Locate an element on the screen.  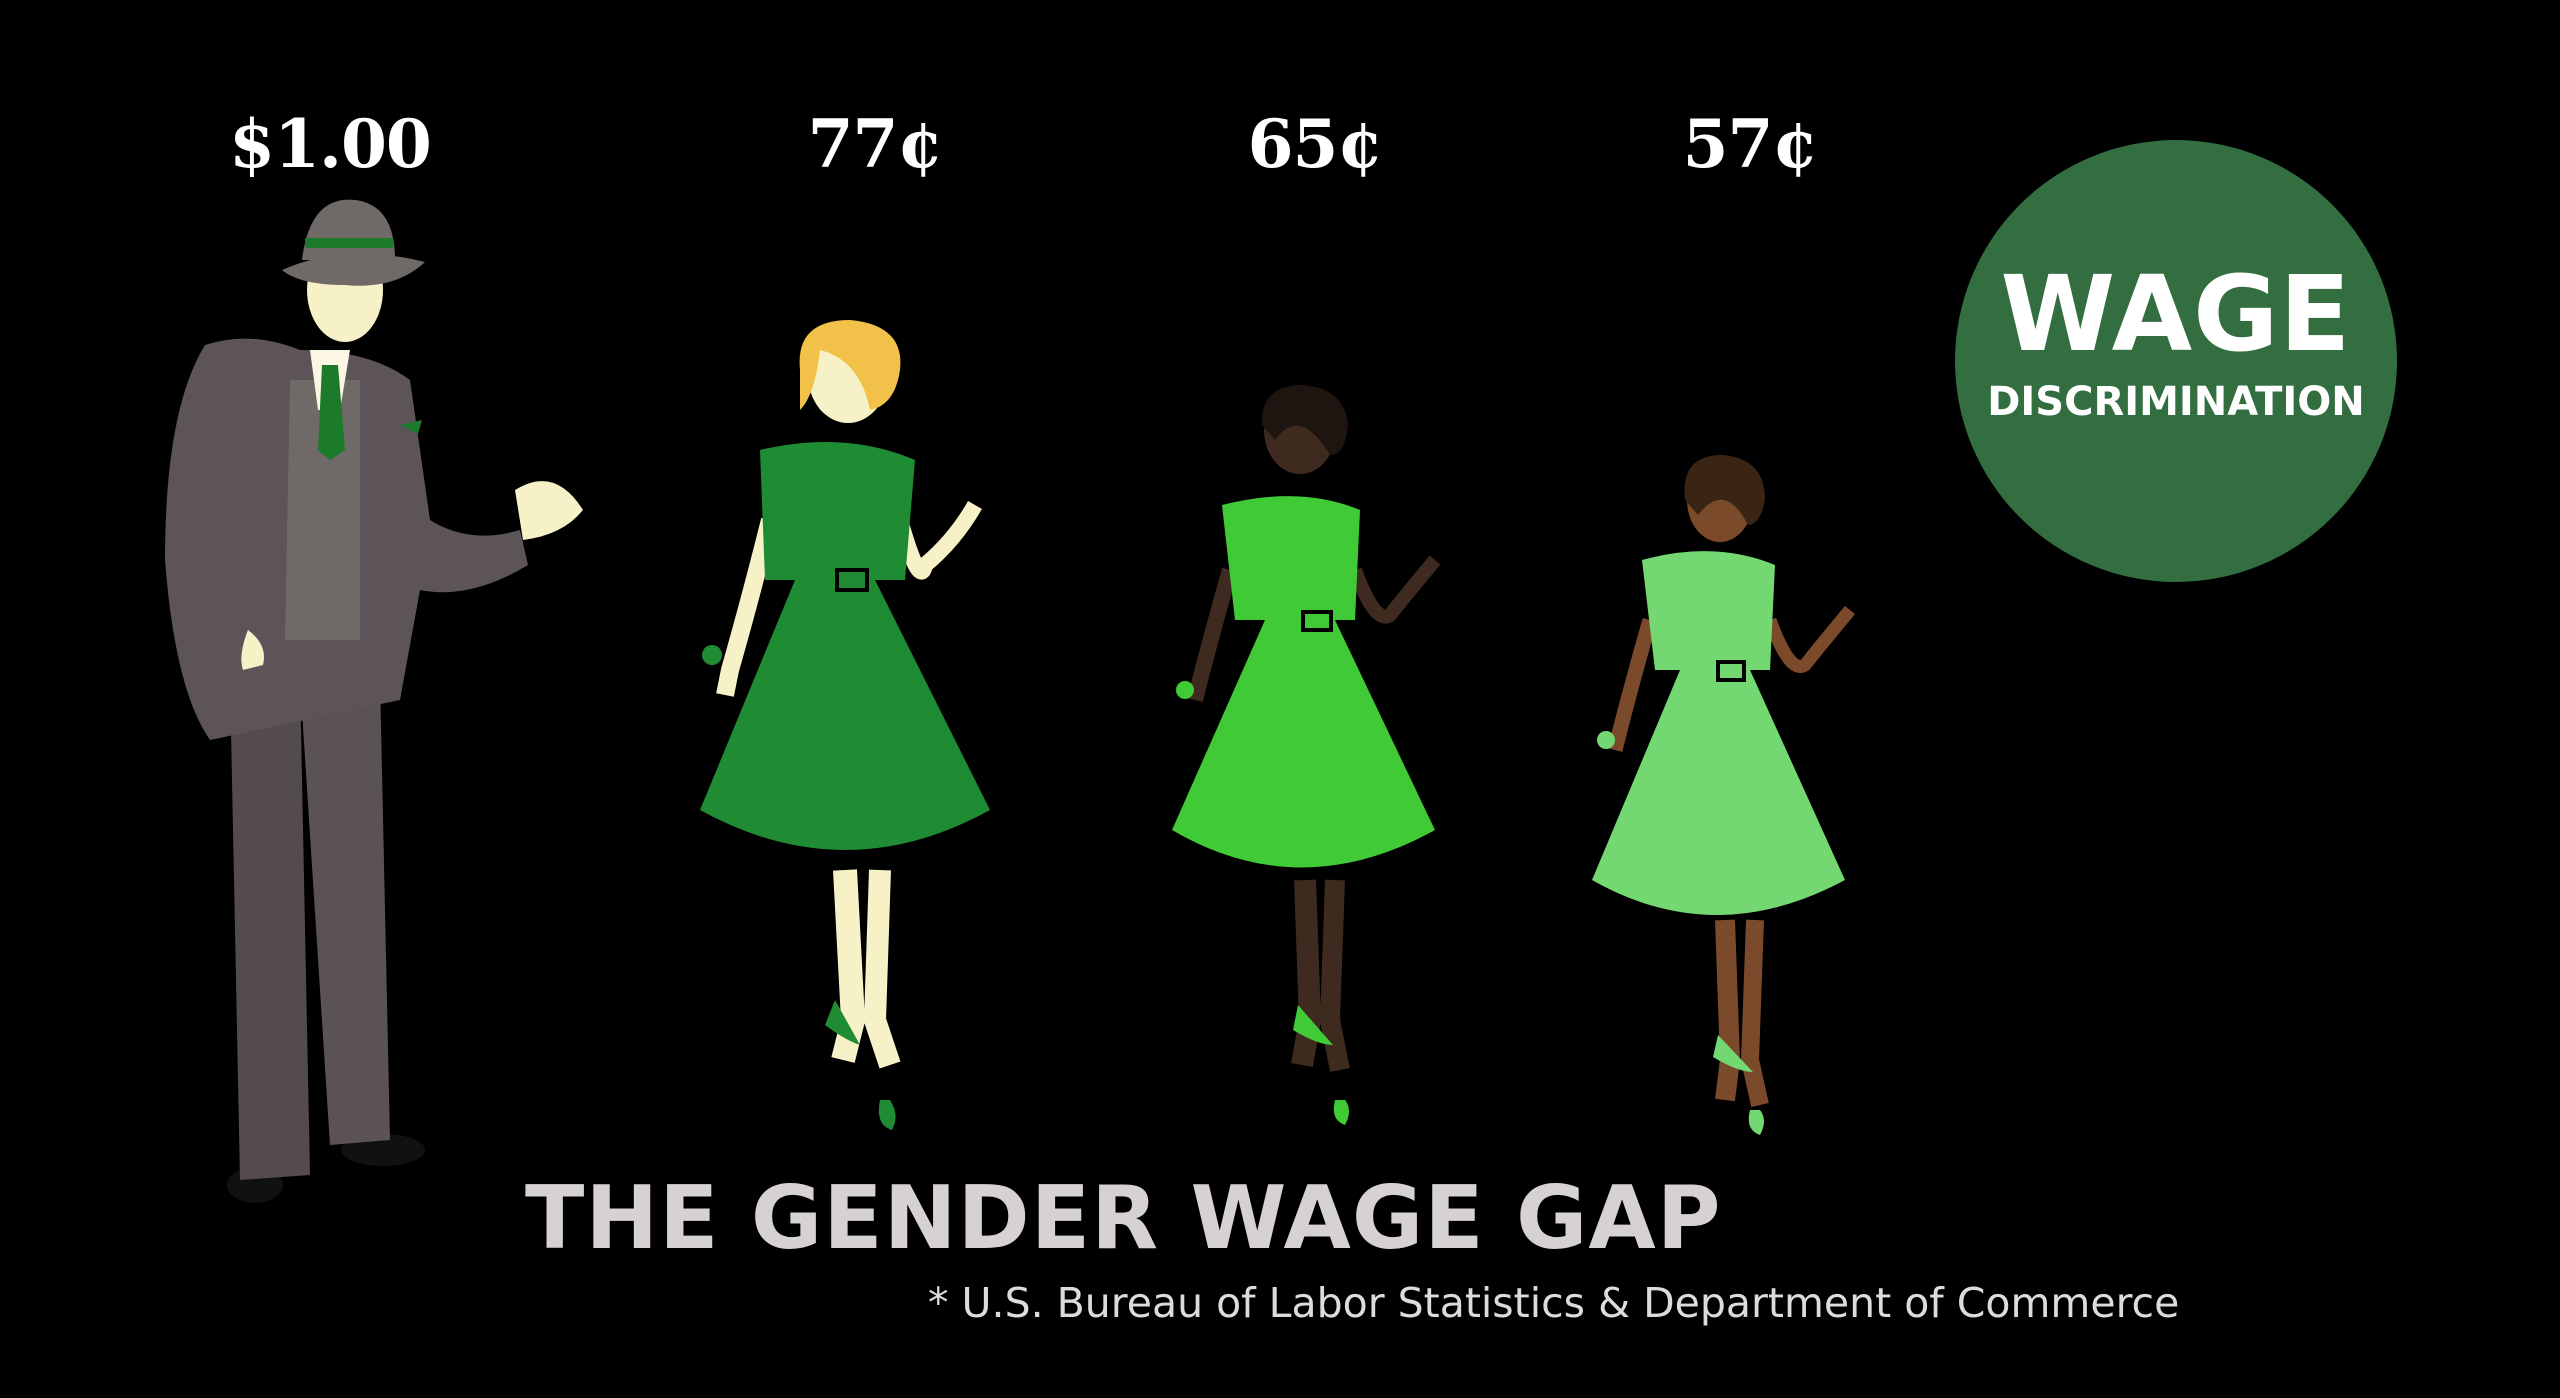
page-title: THE GENDER WAGE GAP is located at coordinates (1123, 1218).